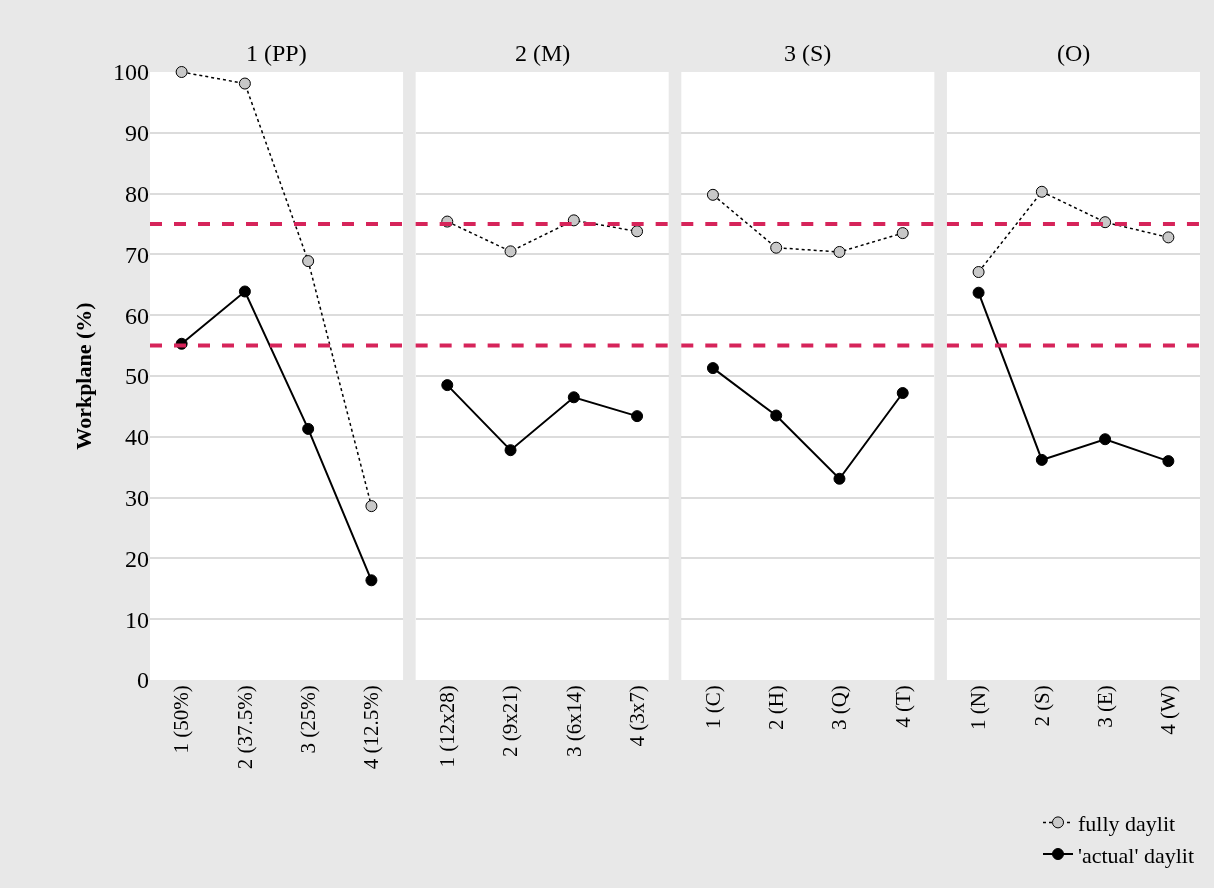 This screenshot has height=888, width=1214. I want to click on legend-label: 'actual' daylit, so click(1136, 855).